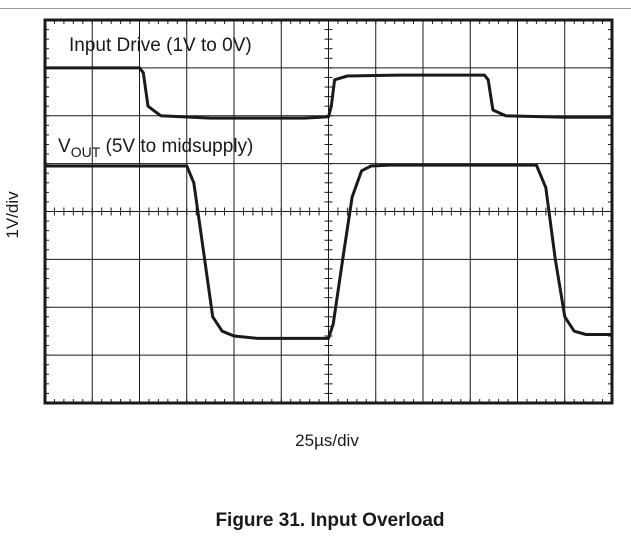  I want to click on series-label-input-drive: Input Drive (1V to 0V), so click(160, 45).